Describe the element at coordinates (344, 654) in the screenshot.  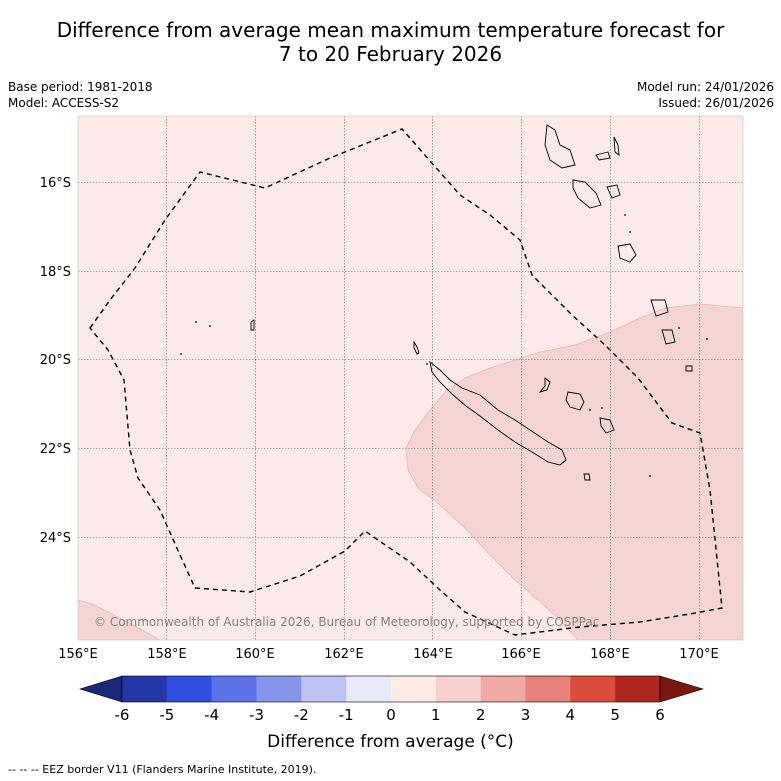
I see `lon-tick: 162°E` at that location.